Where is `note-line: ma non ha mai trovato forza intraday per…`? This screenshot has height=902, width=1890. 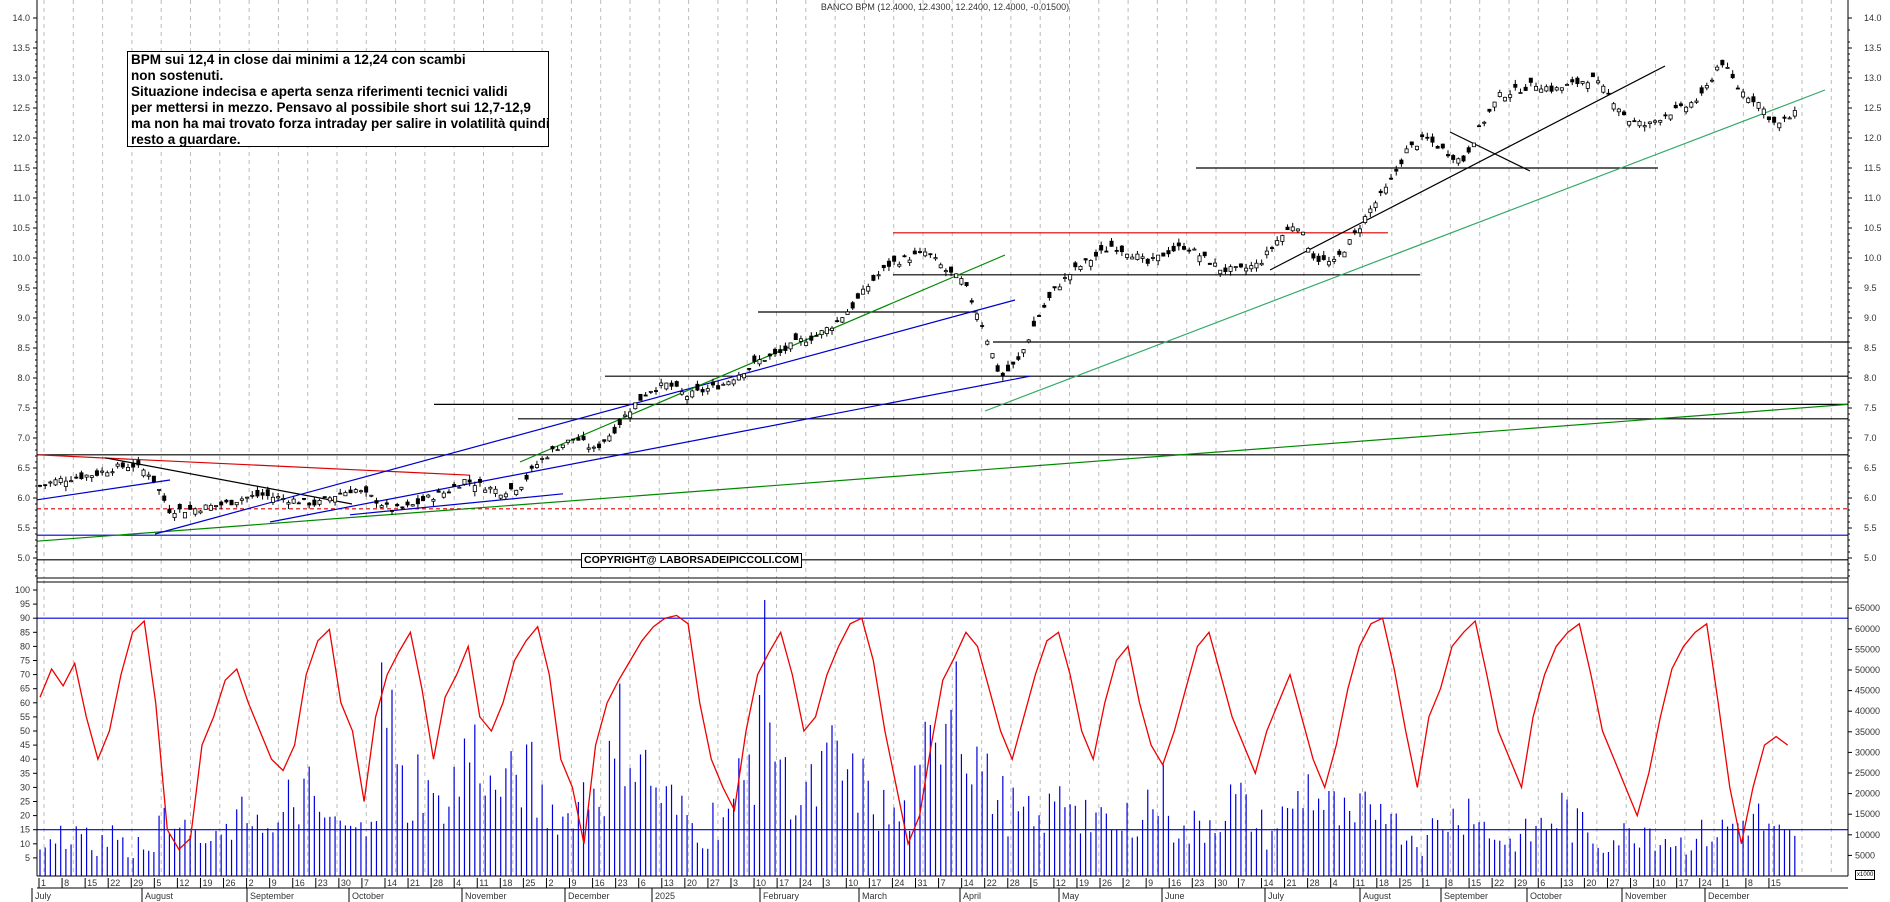 note-line: ma non ha mai trovato forza intraday per… is located at coordinates (340, 123).